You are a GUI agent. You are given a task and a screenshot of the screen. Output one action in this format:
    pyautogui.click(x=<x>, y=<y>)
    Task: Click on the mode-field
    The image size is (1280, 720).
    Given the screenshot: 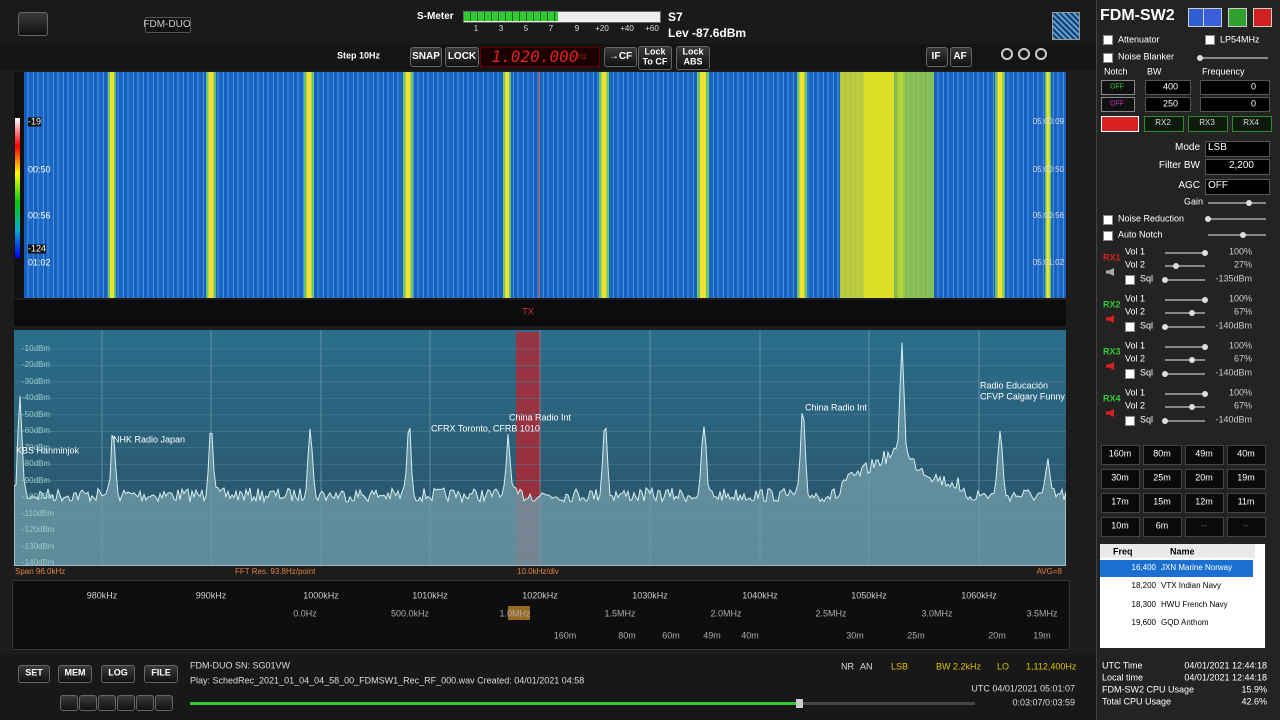 What is the action you would take?
    pyautogui.click(x=1237, y=149)
    